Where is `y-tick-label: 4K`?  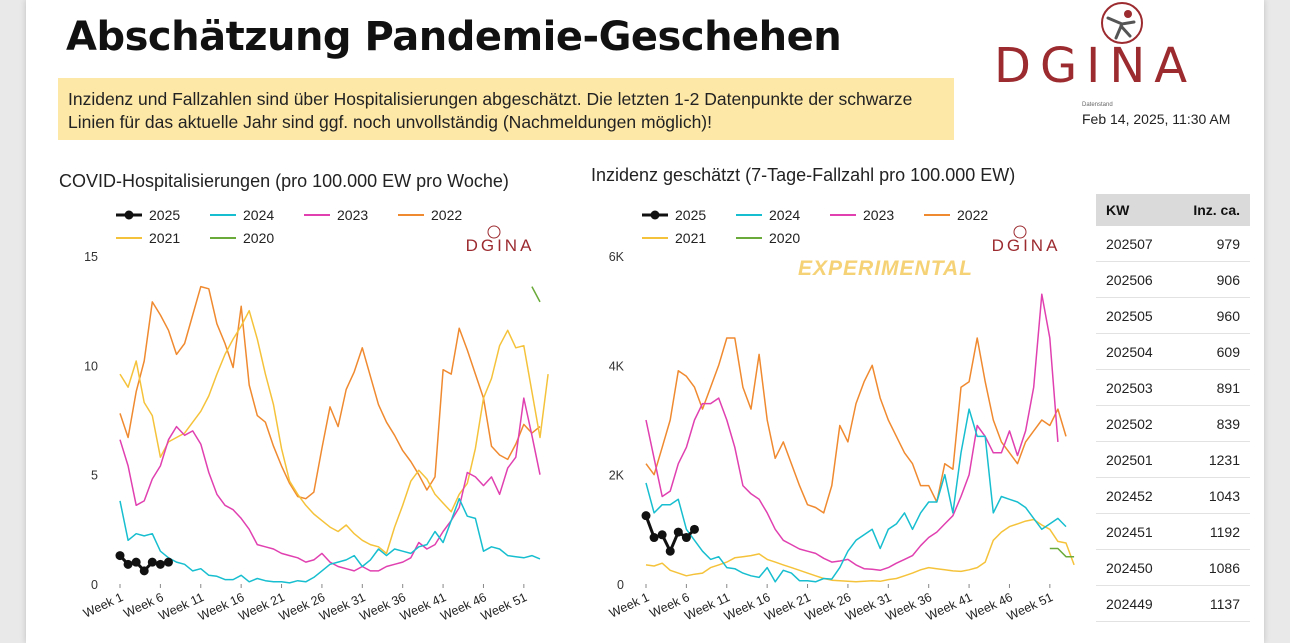
y-tick-label: 4K is located at coordinates (617, 366).